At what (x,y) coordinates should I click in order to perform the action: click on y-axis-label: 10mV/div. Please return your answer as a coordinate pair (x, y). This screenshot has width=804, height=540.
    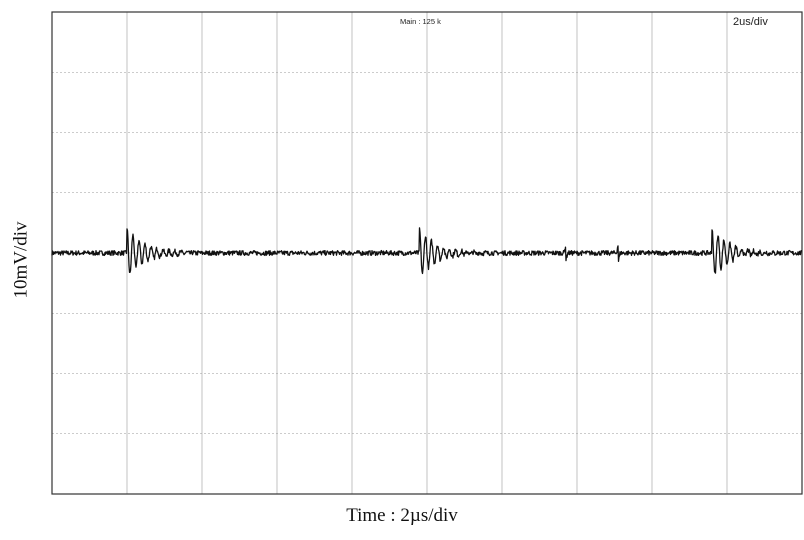
    Looking at the image, I should click on (21, 260).